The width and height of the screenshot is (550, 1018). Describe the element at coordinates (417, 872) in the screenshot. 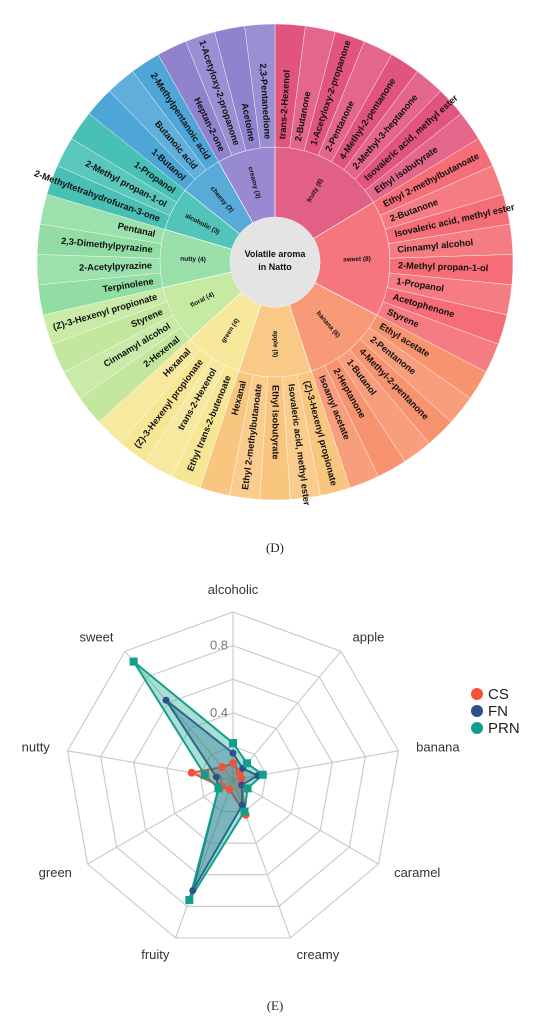

I see `radar-axis-label: caramel` at that location.